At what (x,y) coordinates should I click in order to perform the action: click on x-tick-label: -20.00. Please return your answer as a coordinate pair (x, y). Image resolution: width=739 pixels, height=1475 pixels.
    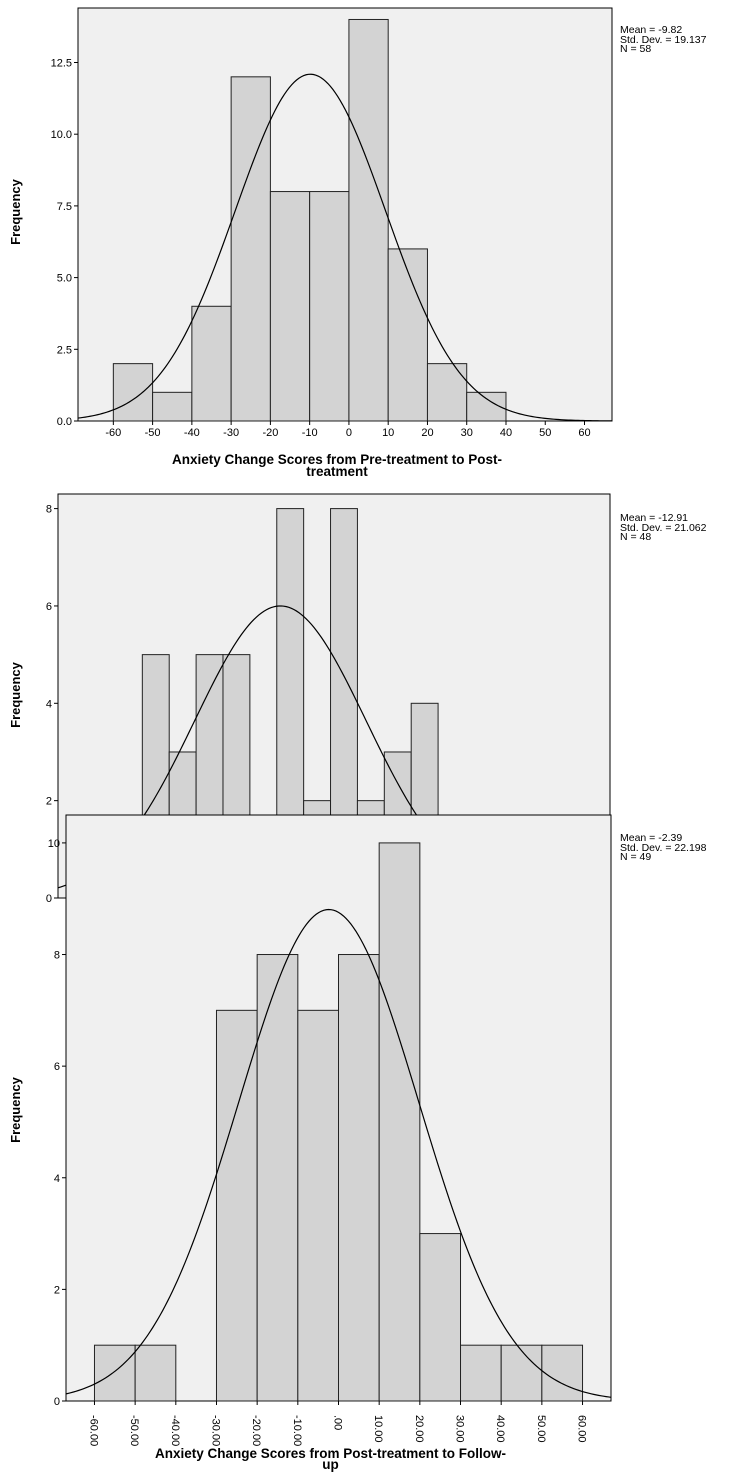
    Looking at the image, I should click on (256, 1430).